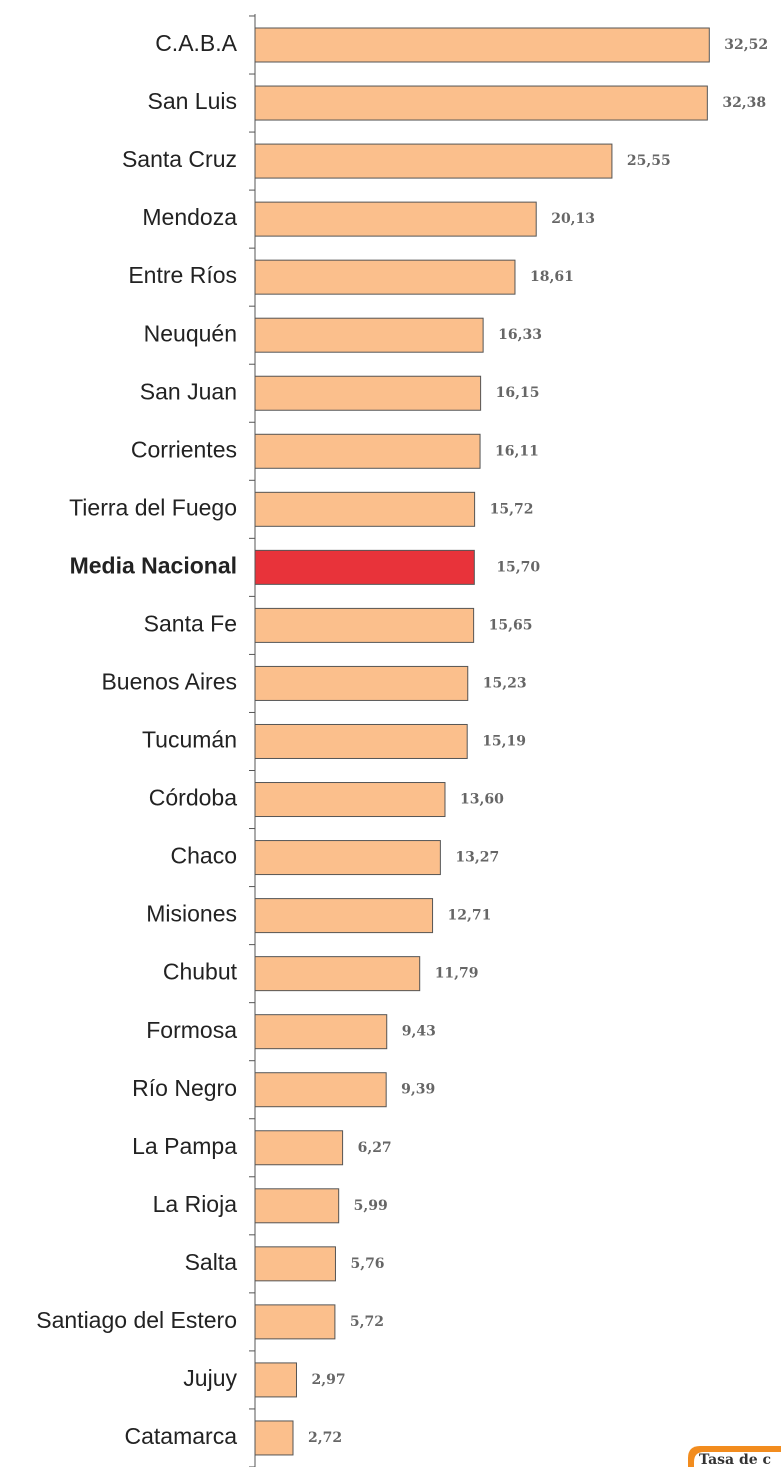 This screenshot has height=1467, width=781. What do you see at coordinates (136, 1320) in the screenshot?
I see `category-label: Santiago del Estero` at bounding box center [136, 1320].